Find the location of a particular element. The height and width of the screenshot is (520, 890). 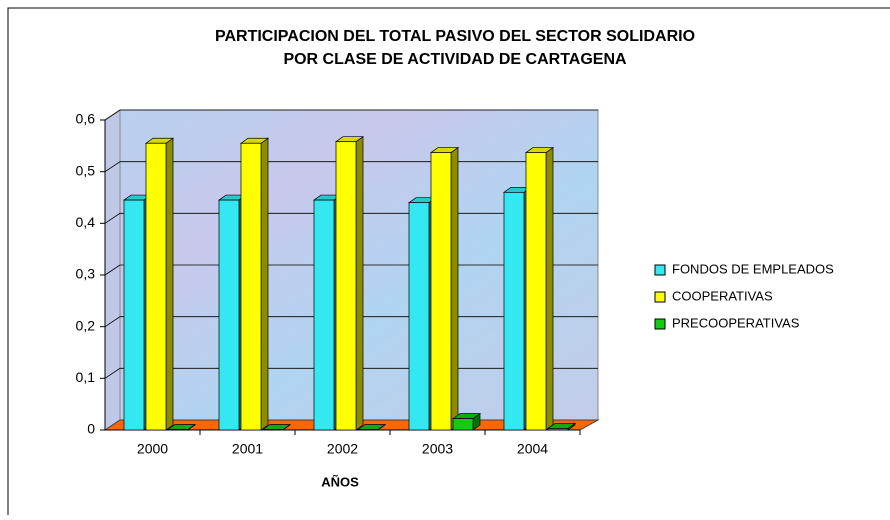

chart-title: POR CLASE DE ACTIVIDAD DE CARTAGENA is located at coordinates (455, 59).